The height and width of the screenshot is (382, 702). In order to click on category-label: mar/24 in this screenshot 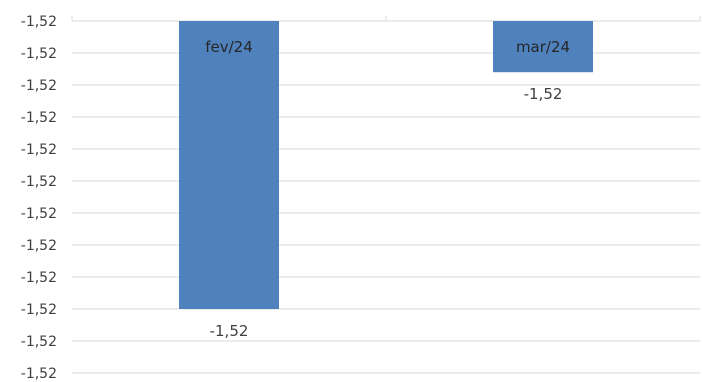, I will do `click(543, 47)`.